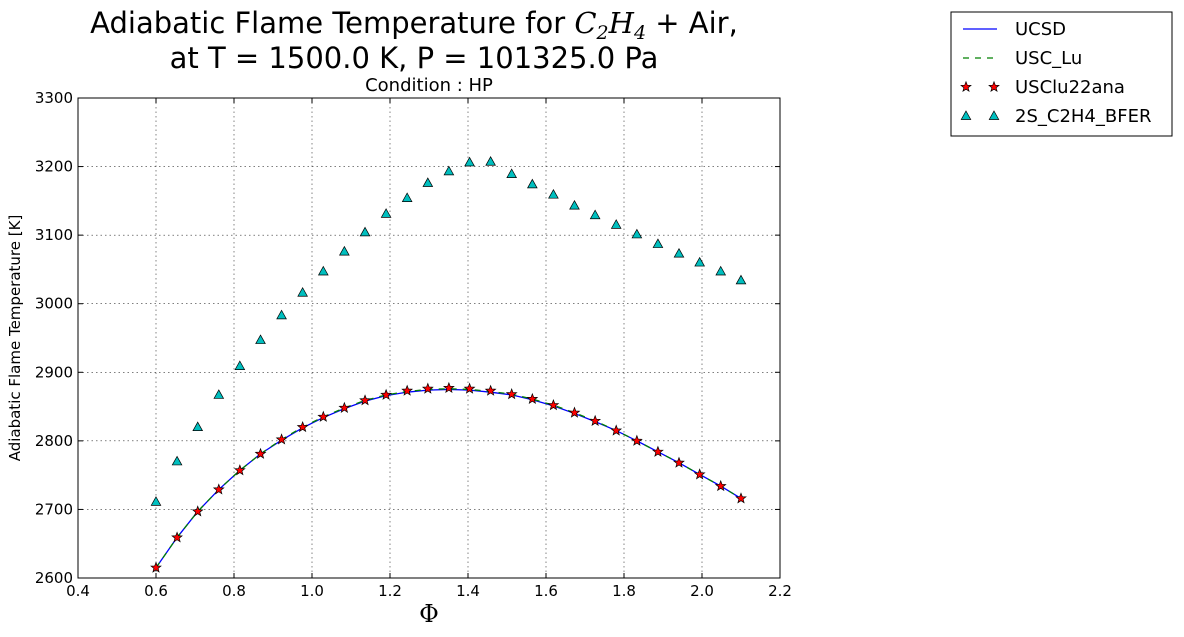 This screenshot has width=1184, height=637. What do you see at coordinates (621, 23) in the screenshot?
I see `title-species-h: H` at bounding box center [621, 23].